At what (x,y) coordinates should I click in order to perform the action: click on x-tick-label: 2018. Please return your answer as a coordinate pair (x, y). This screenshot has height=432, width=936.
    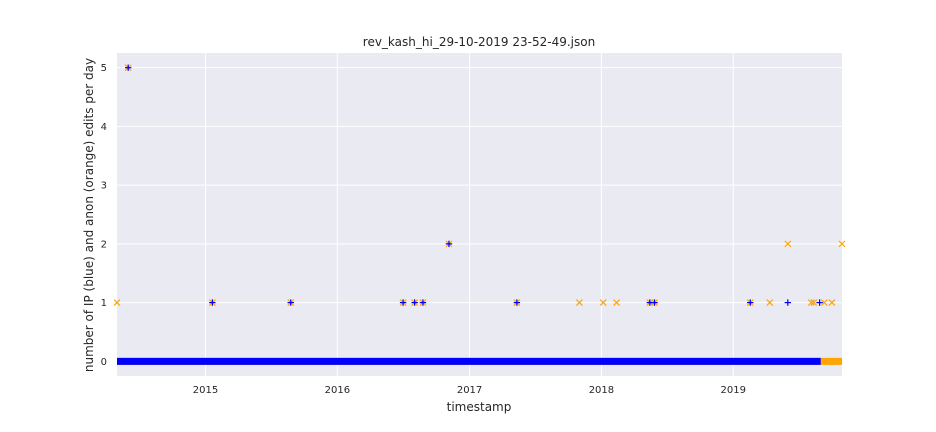
    Looking at the image, I should click on (601, 390).